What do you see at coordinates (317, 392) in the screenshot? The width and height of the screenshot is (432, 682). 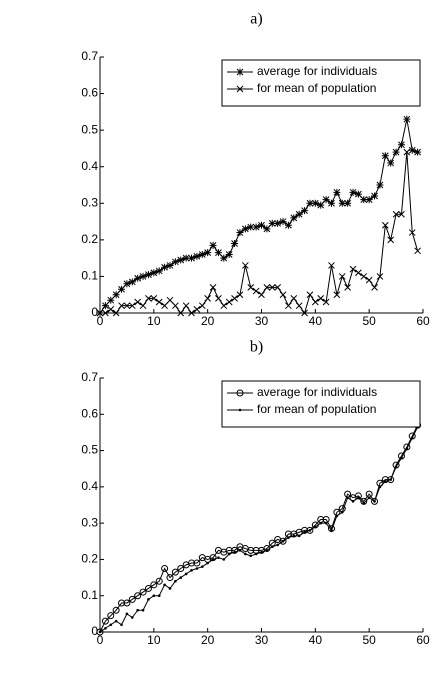 I see `legend-label: average for individuals` at bounding box center [317, 392].